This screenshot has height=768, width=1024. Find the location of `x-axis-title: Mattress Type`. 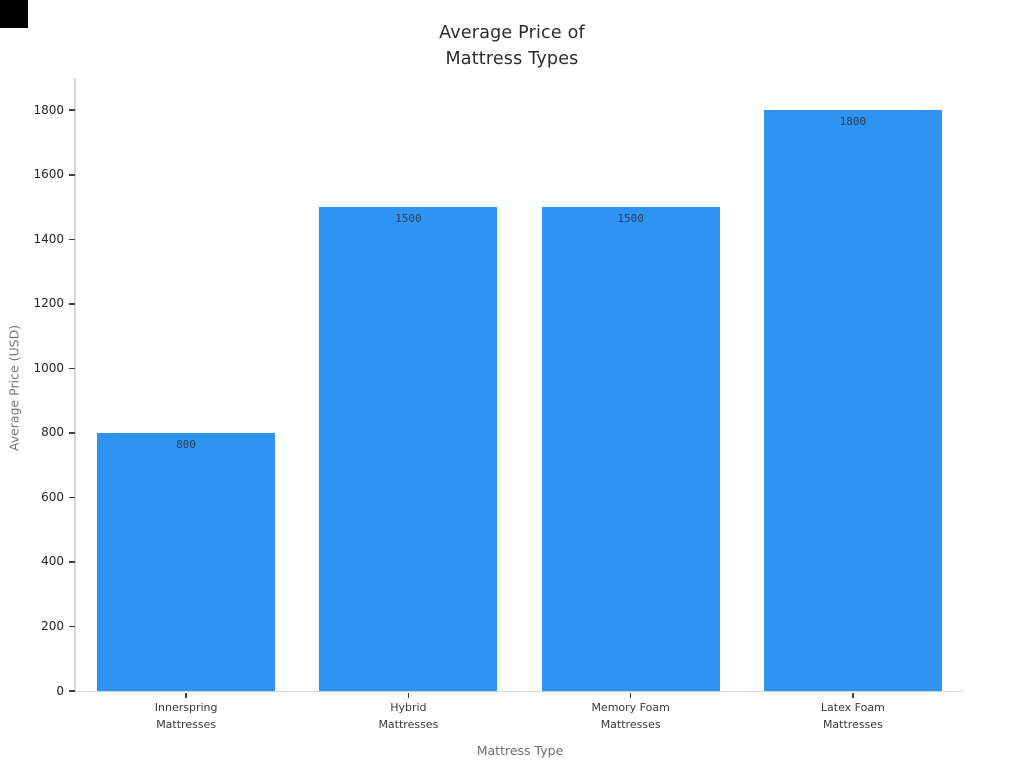

x-axis-title: Mattress Type is located at coordinates (520, 750).